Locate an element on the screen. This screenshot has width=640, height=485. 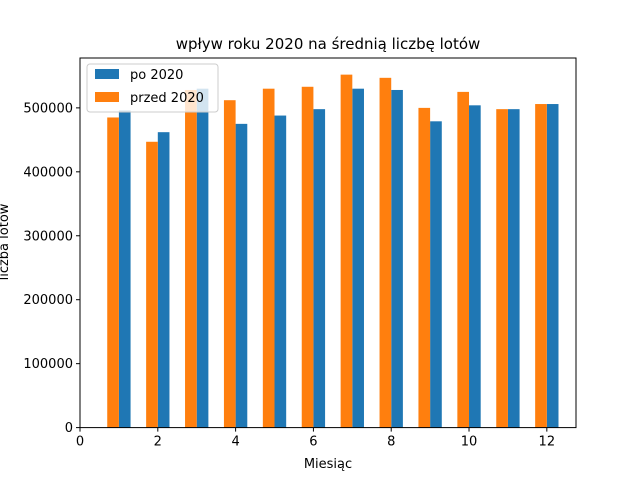
x-tick-label: 2 is located at coordinates (158, 442).